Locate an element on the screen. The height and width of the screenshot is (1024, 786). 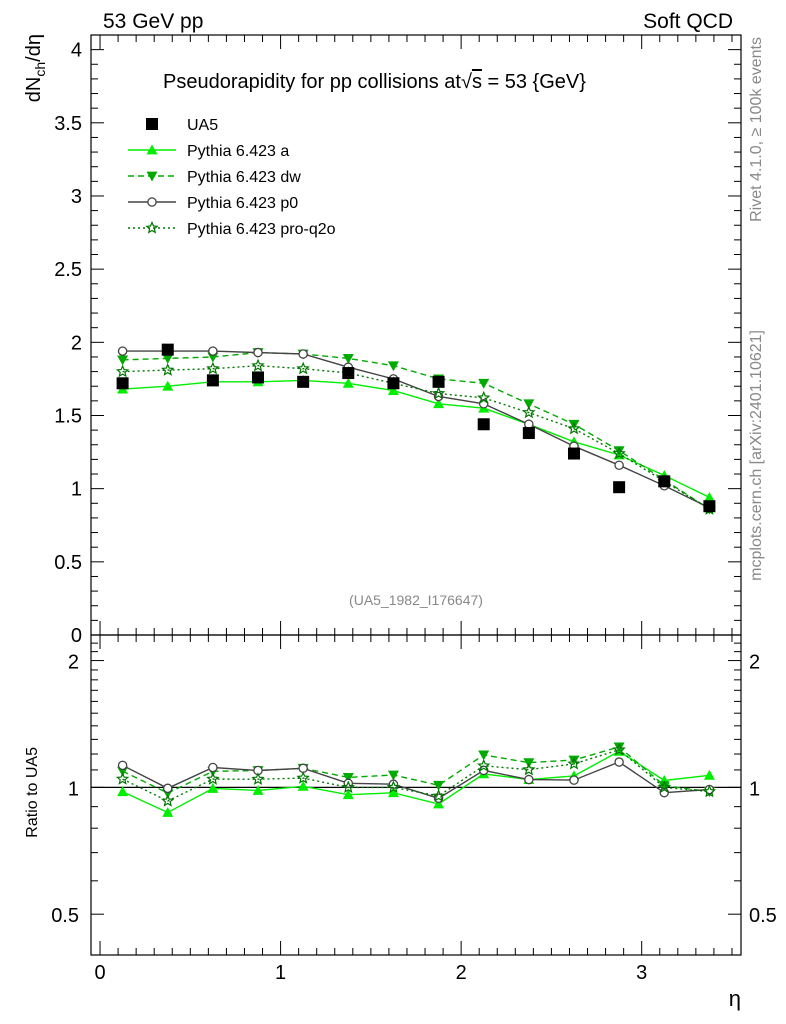
y-tick-label: 3 is located at coordinates (76, 197).